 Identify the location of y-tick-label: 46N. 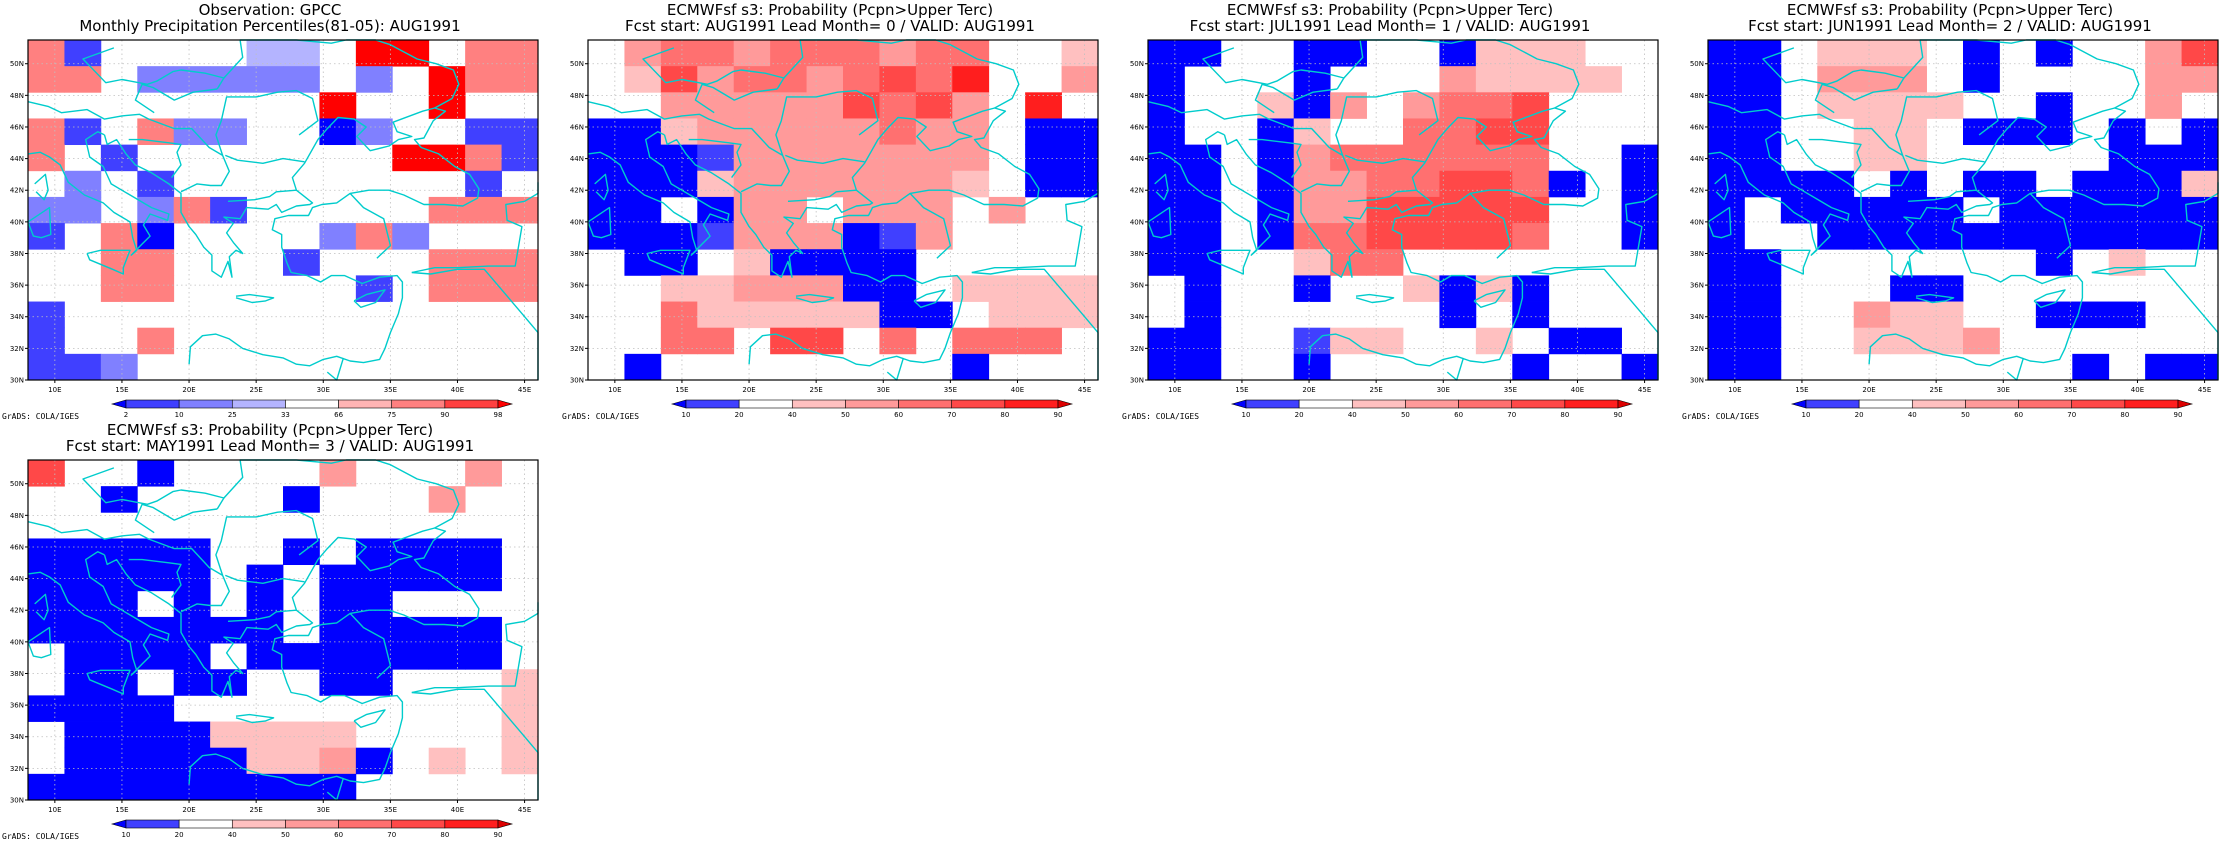
(1137, 127).